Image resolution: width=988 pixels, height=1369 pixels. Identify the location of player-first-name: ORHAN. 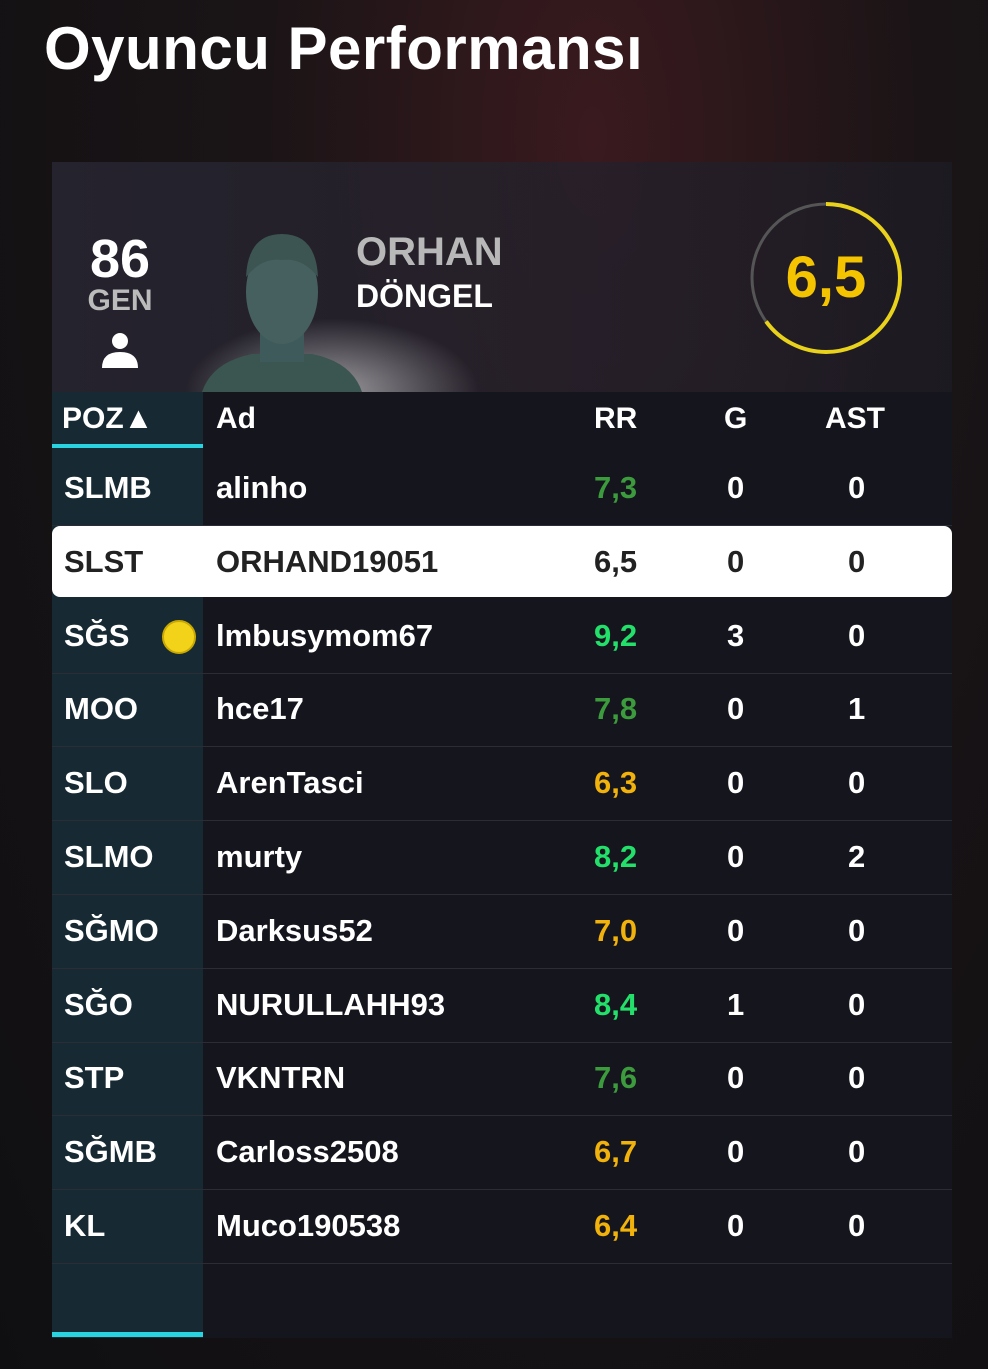
(429, 252).